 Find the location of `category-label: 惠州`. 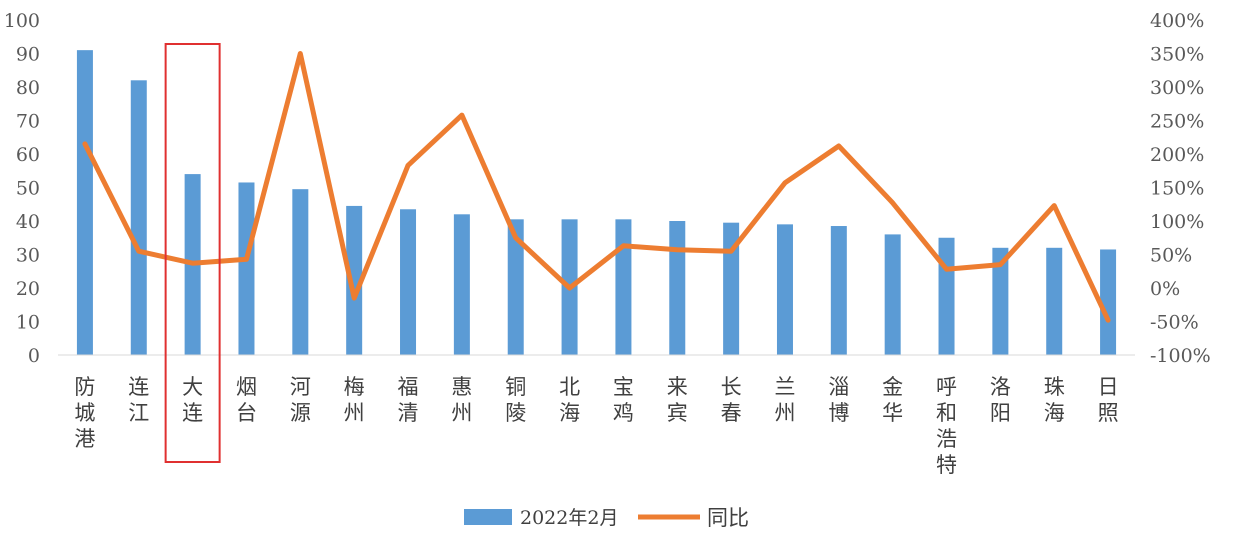

category-label: 惠州 is located at coordinates (461, 400).